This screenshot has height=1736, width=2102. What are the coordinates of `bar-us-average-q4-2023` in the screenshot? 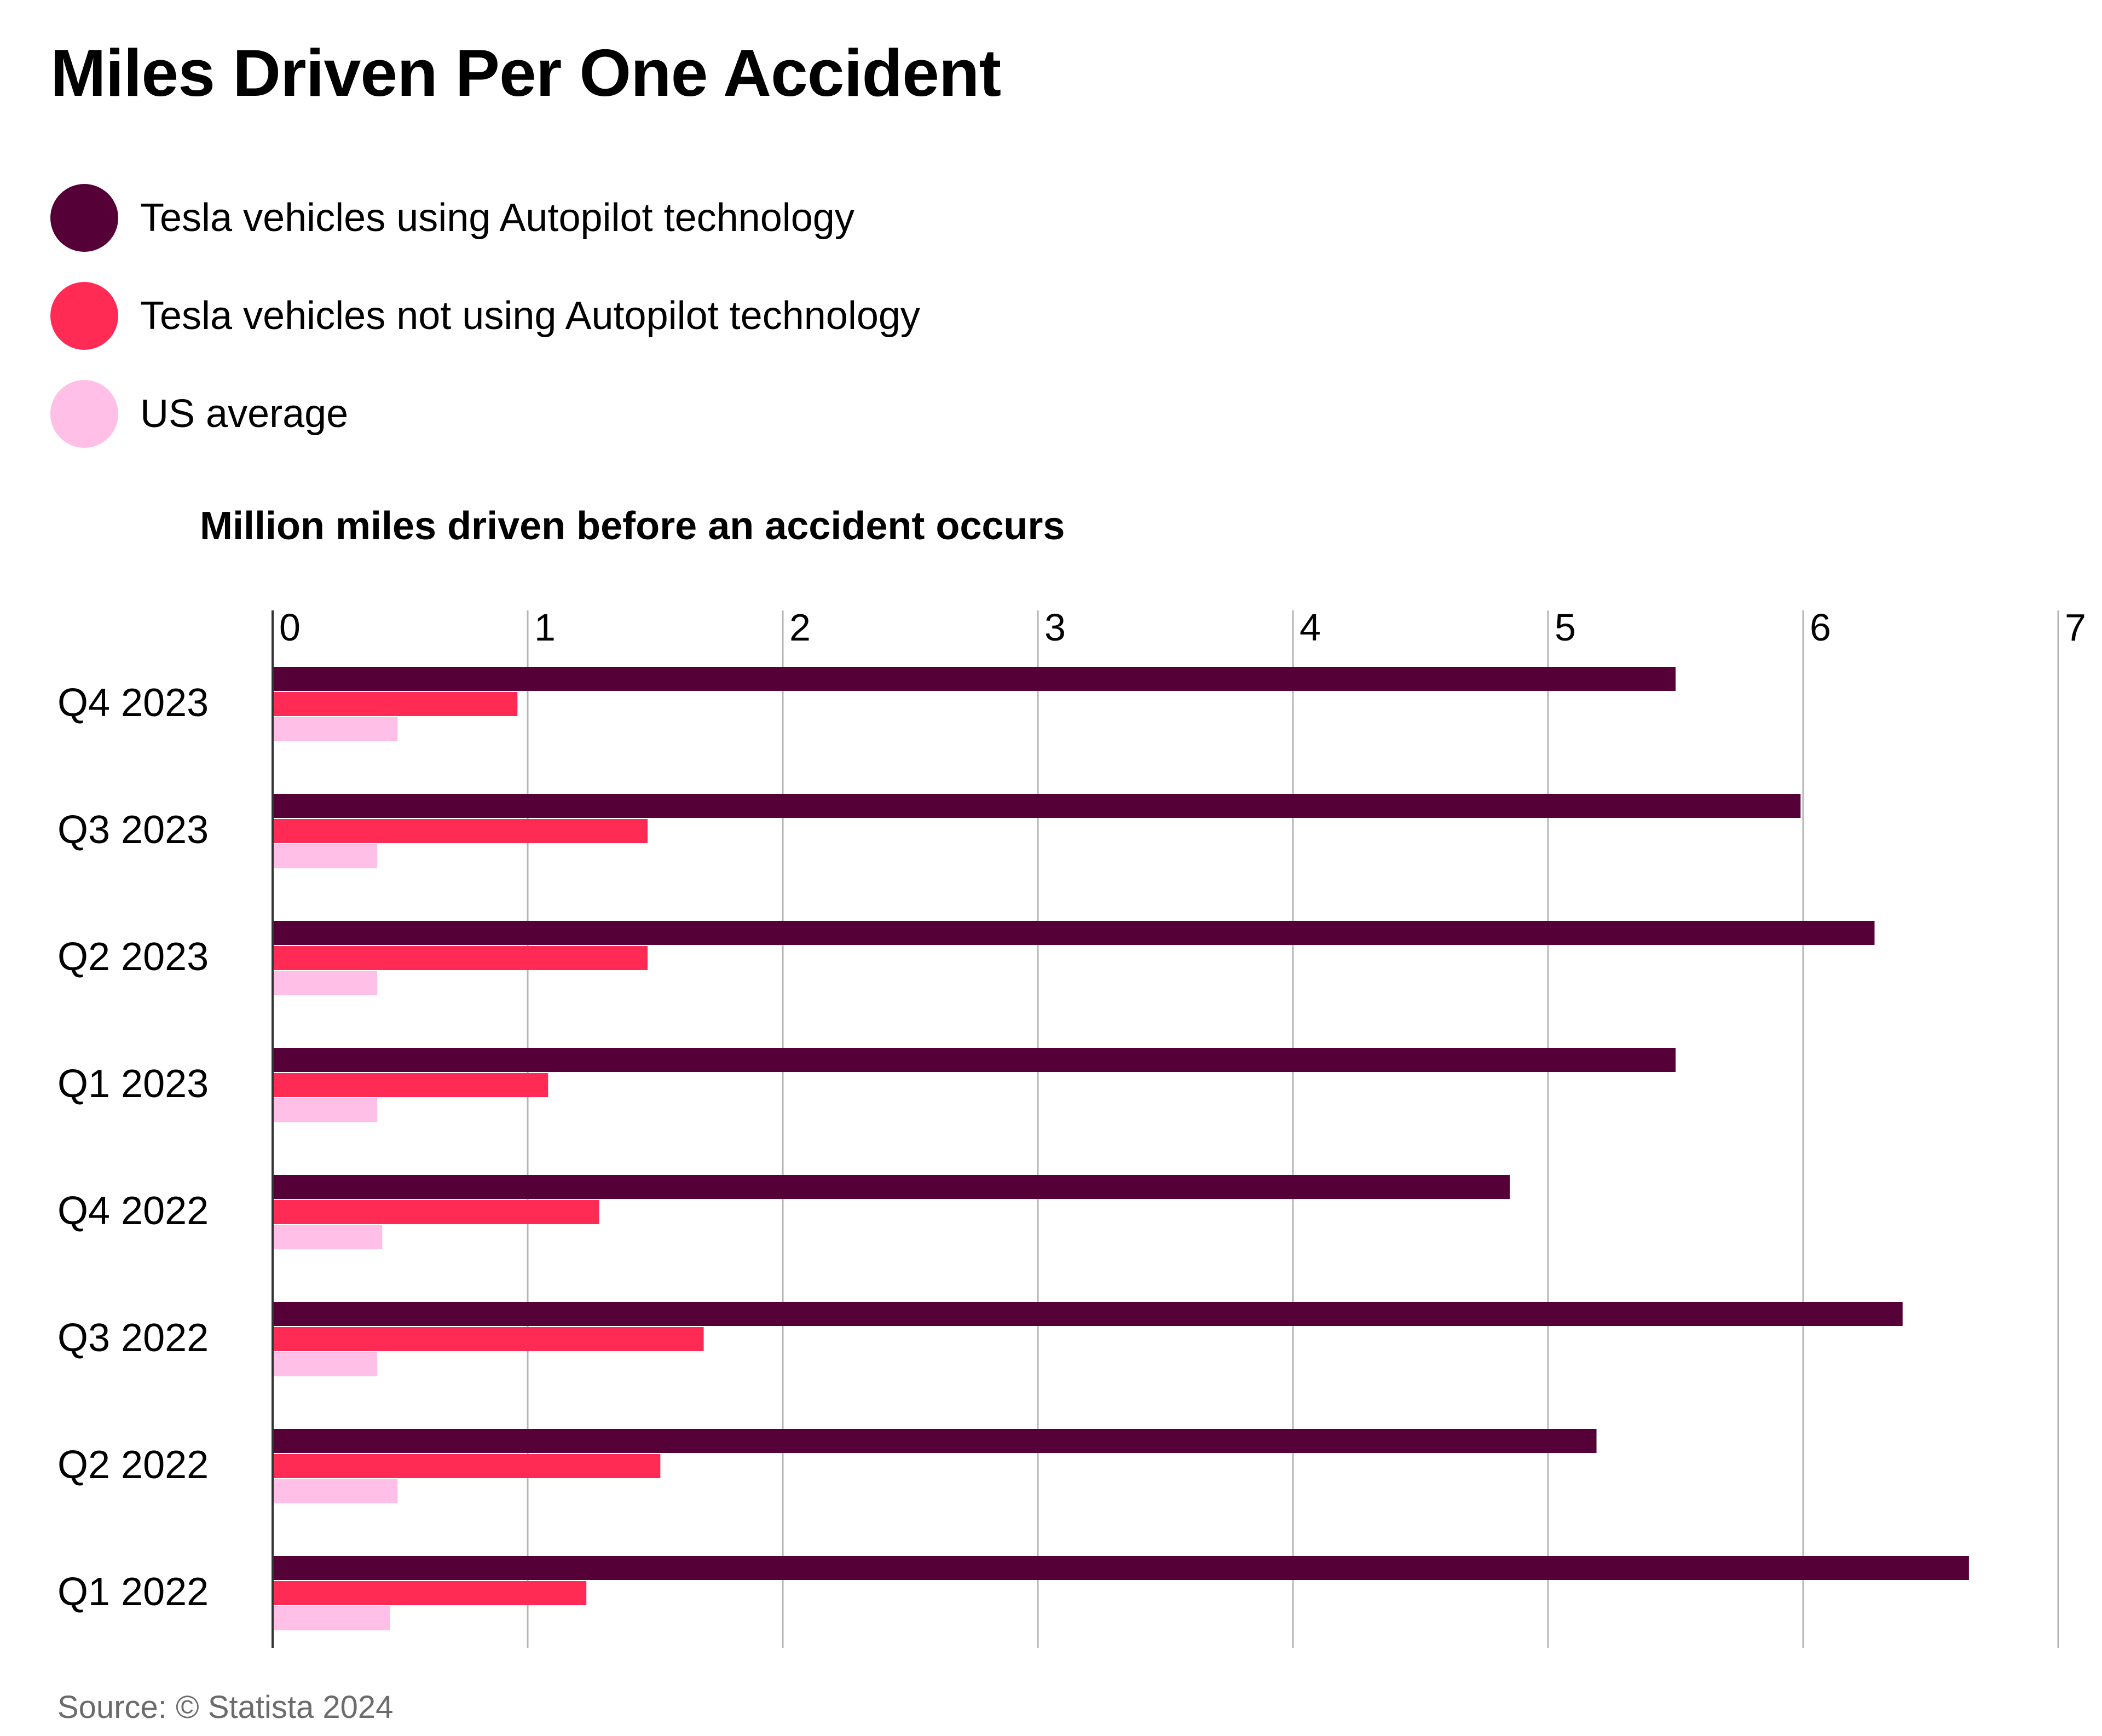 It's located at (336, 729).